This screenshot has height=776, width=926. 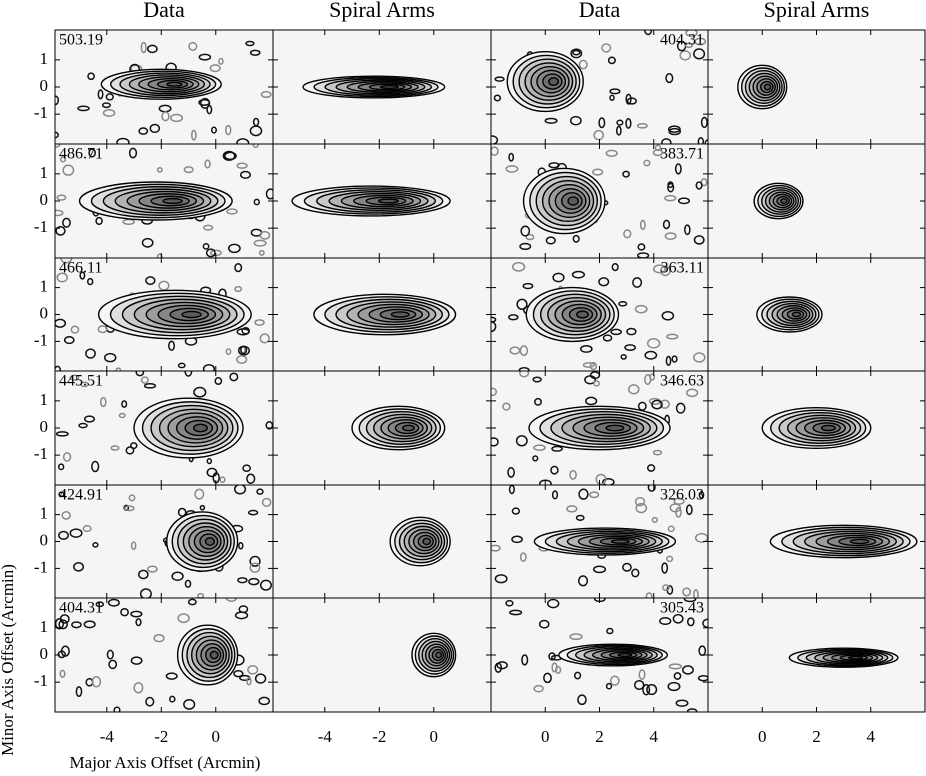 I want to click on x-tick-label: 4, so click(x=871, y=736).